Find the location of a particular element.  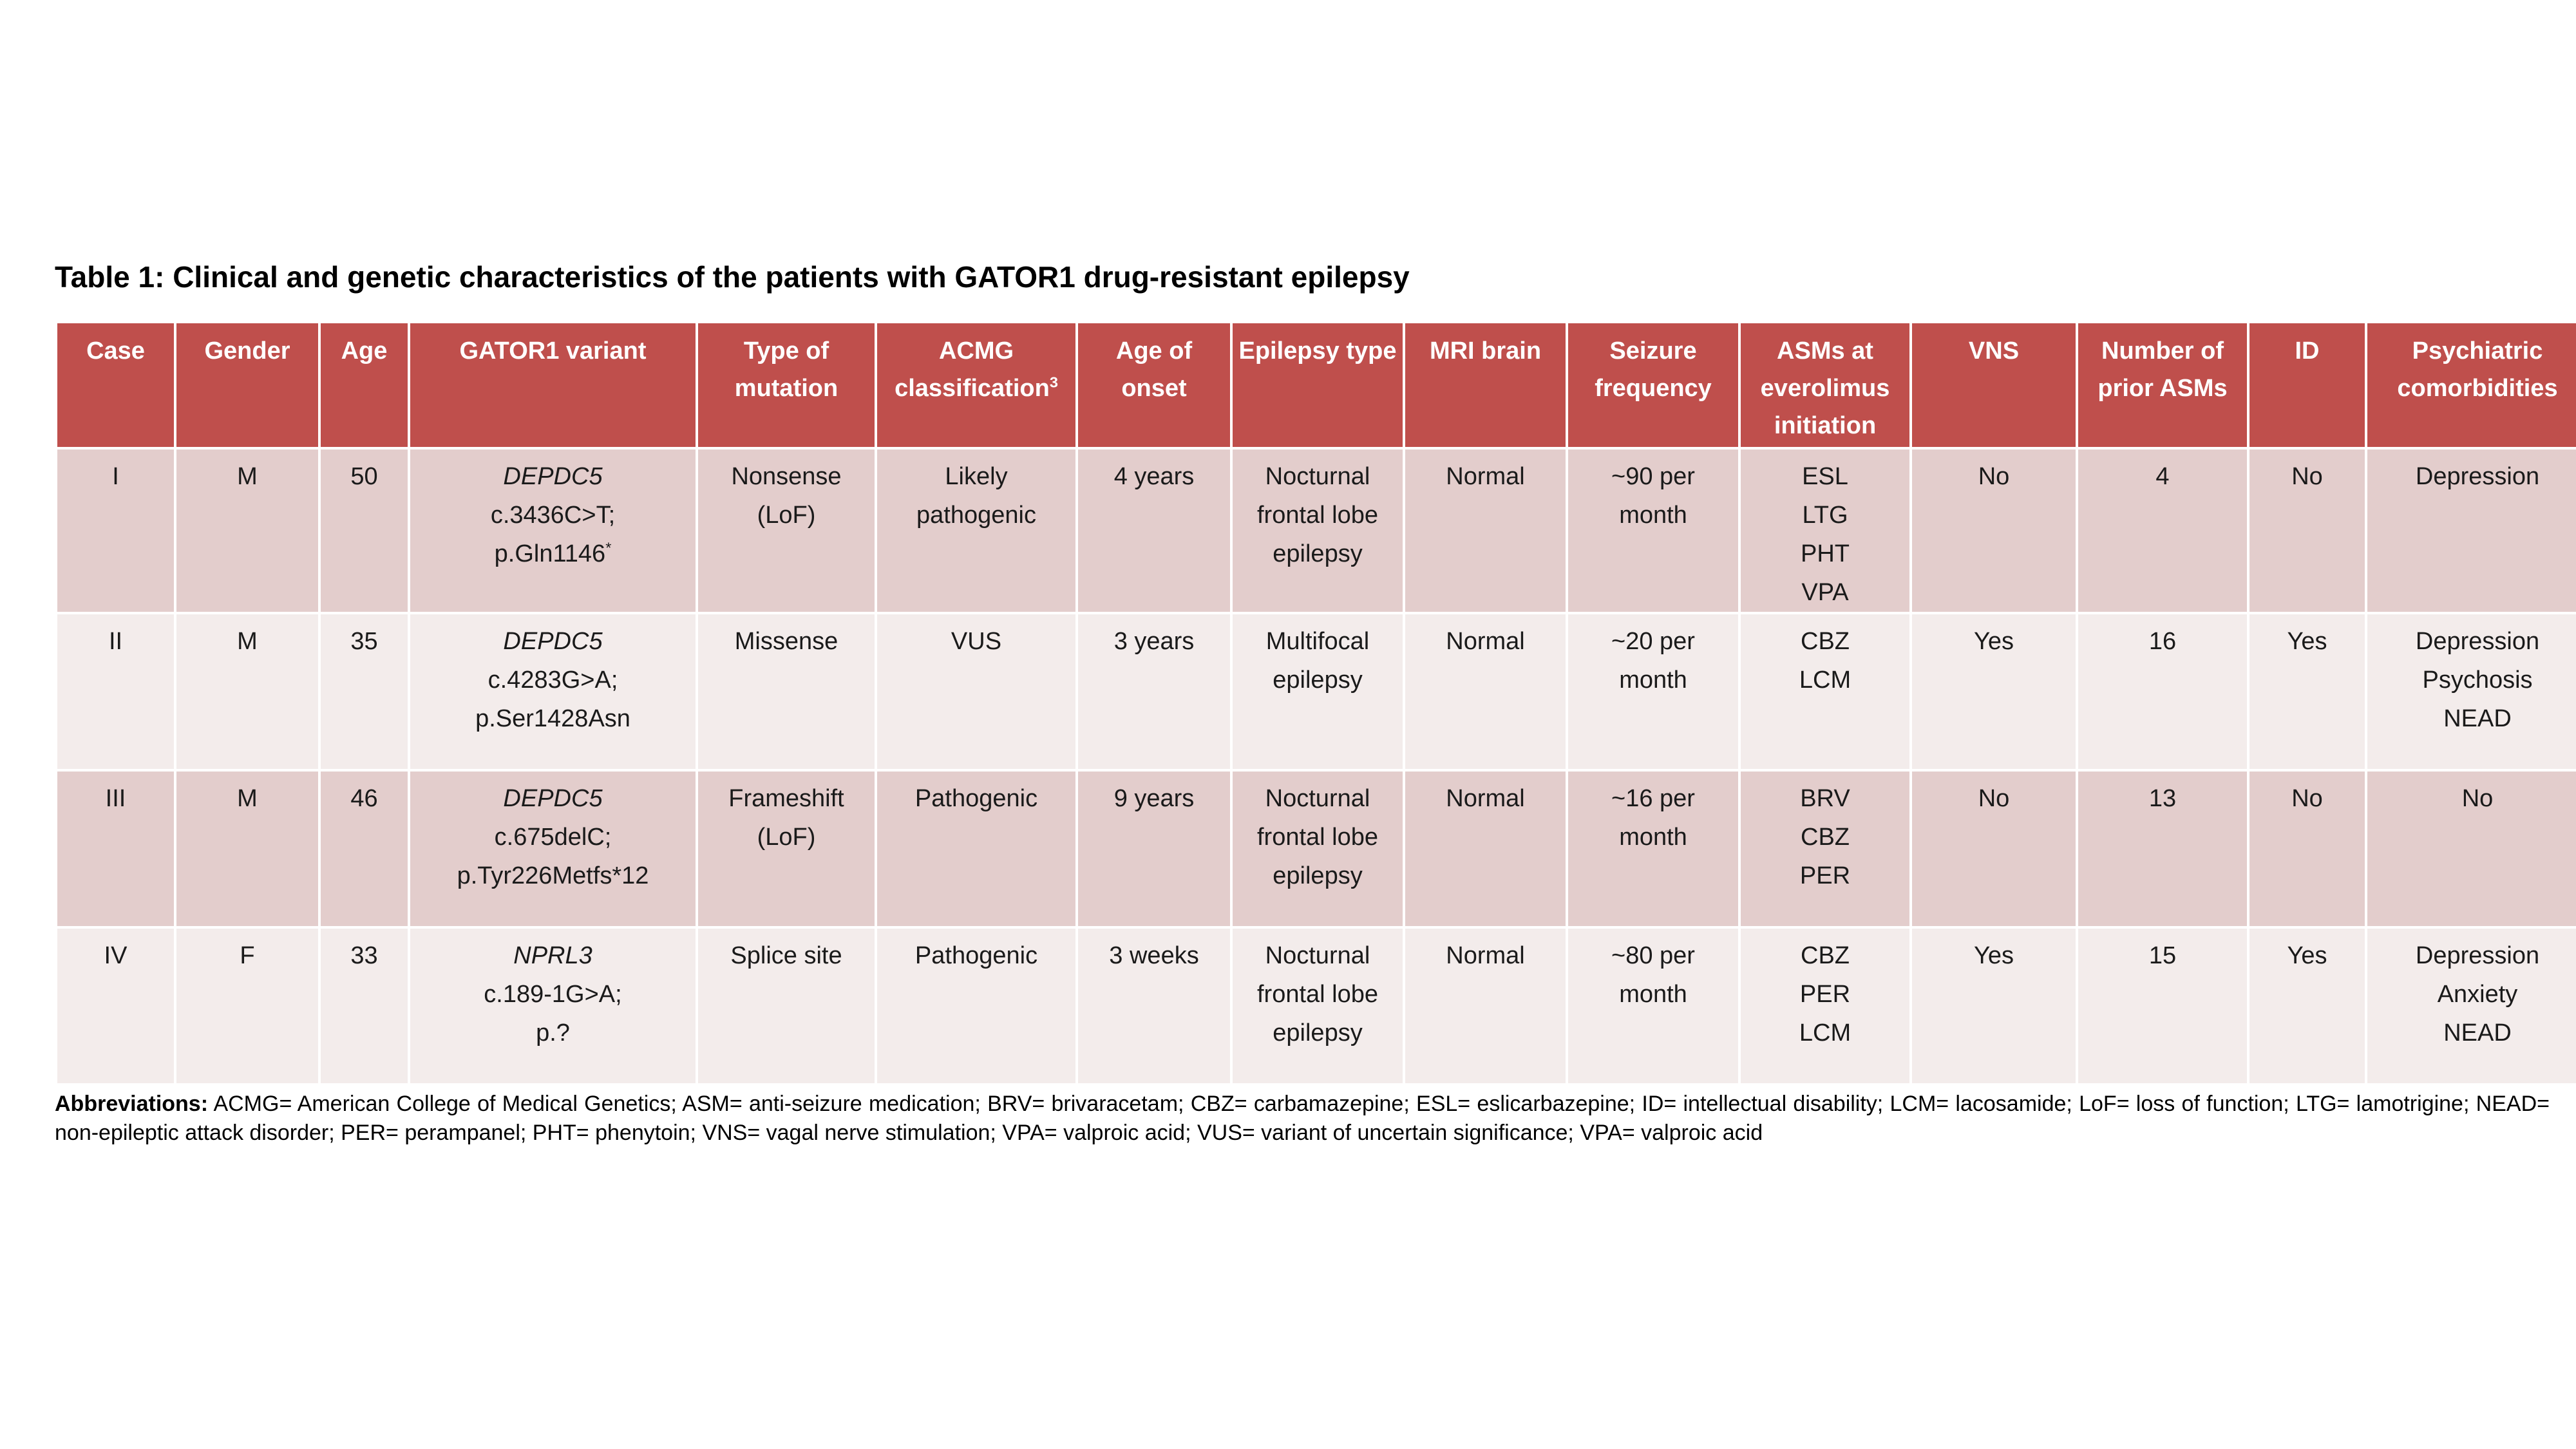

cell-mutation: Missense is located at coordinates (786, 691).